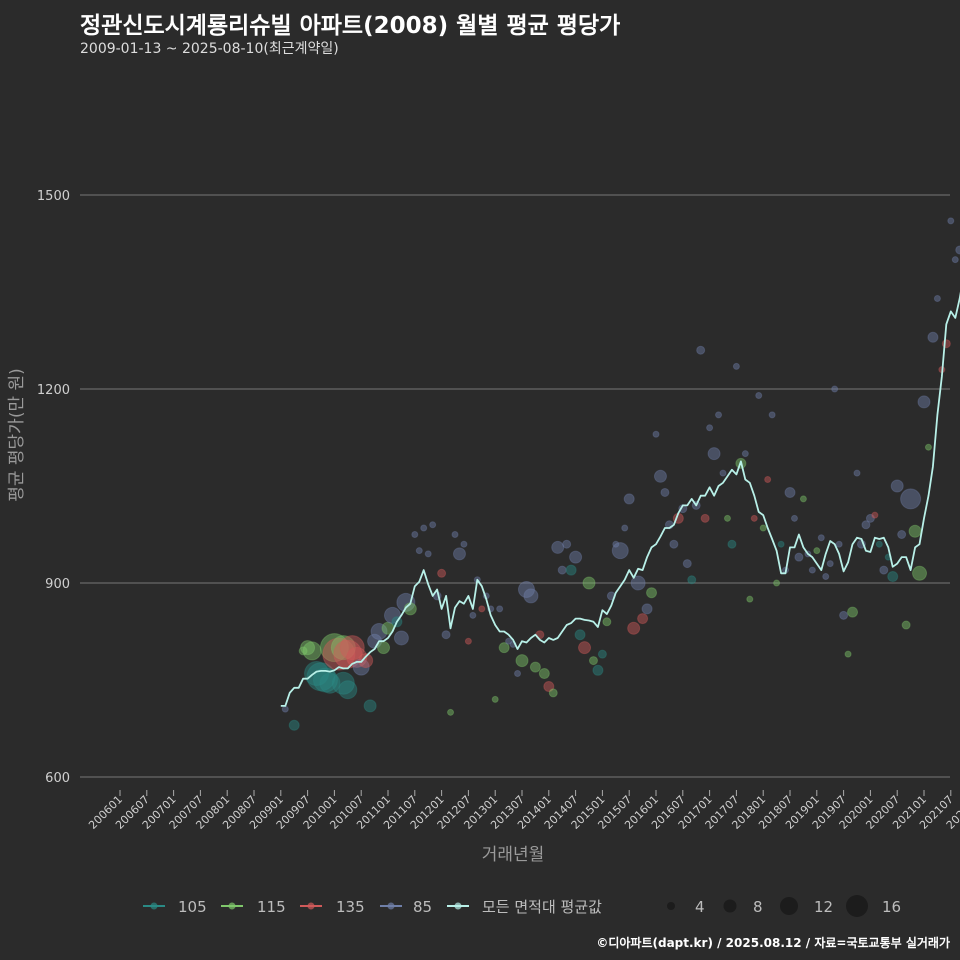 The image size is (960, 960). I want to click on size-legend-item-4: 4, so click(686, 907).